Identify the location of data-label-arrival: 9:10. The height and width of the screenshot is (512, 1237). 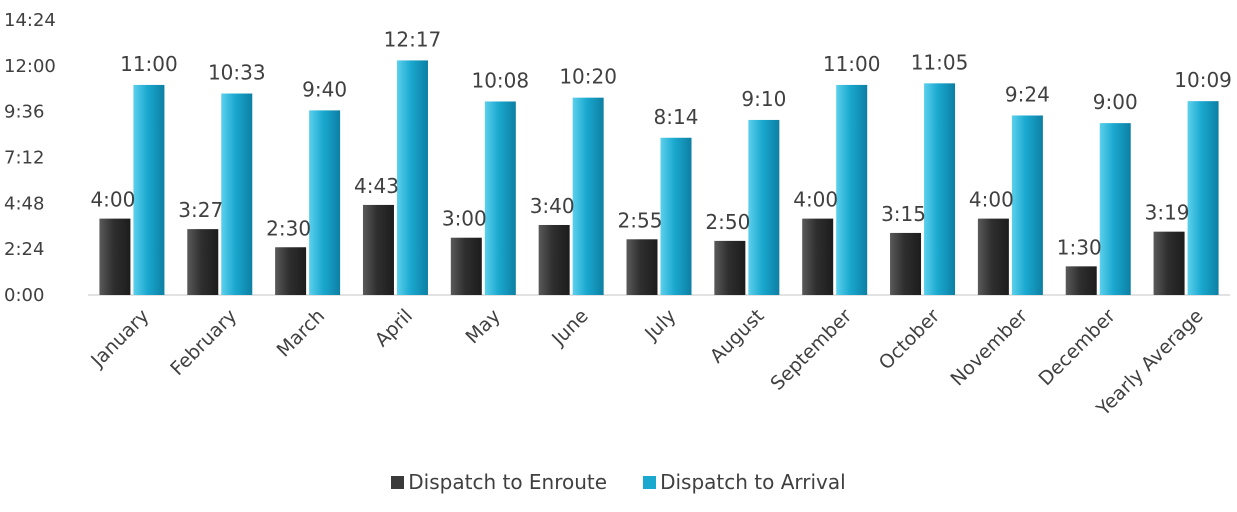
(763, 99).